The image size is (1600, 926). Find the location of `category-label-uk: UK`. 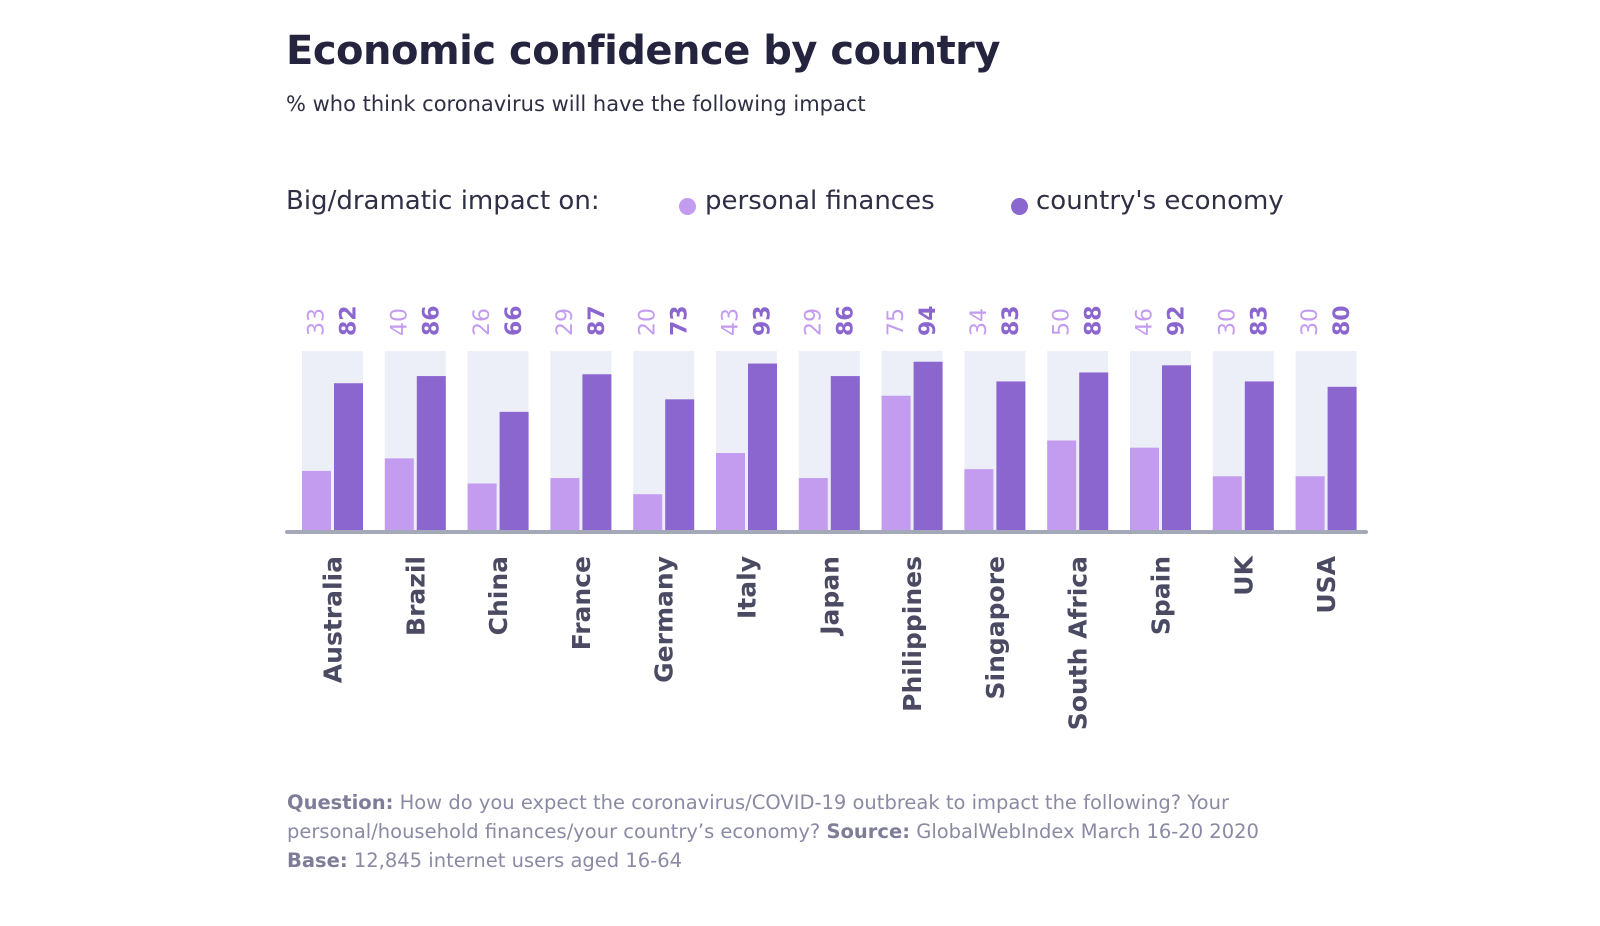

category-label-uk: UK is located at coordinates (1243, 574).